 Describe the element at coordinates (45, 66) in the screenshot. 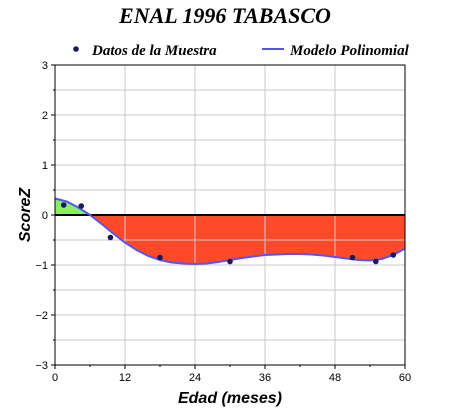

I see `y-tick-label: 3` at that location.